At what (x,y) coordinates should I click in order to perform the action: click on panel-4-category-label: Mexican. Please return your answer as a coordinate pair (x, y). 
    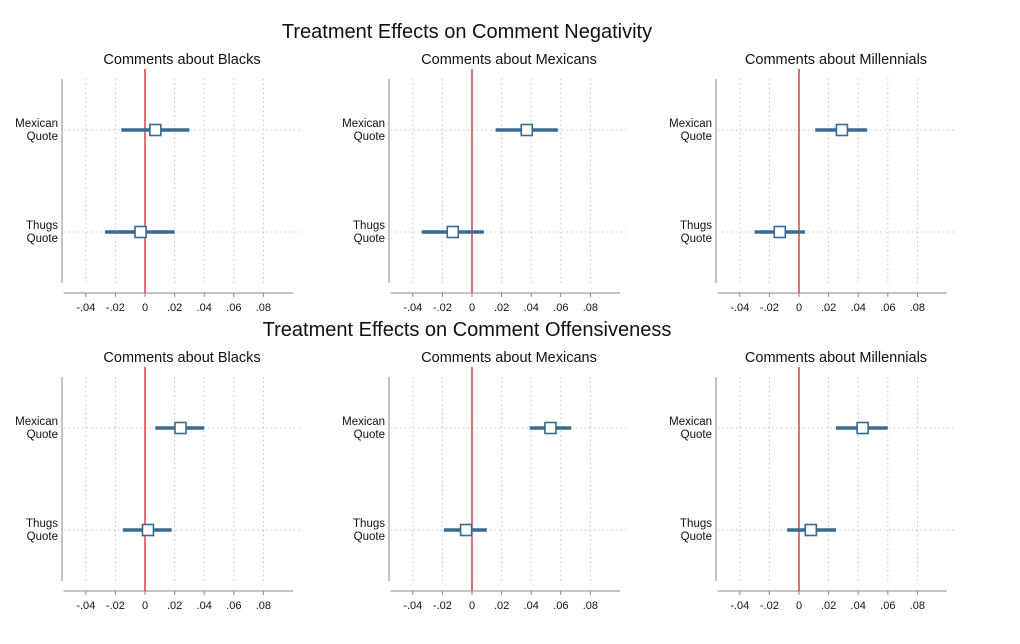
    Looking at the image, I should click on (36, 422).